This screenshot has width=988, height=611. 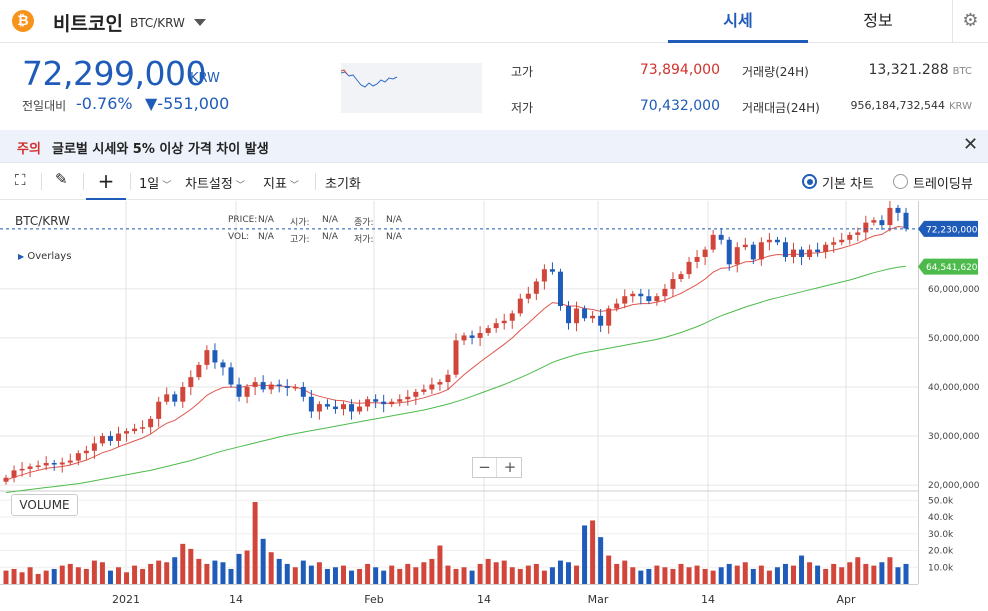 I want to click on value-24h-label: 거래대금(24H), so click(x=781, y=108).